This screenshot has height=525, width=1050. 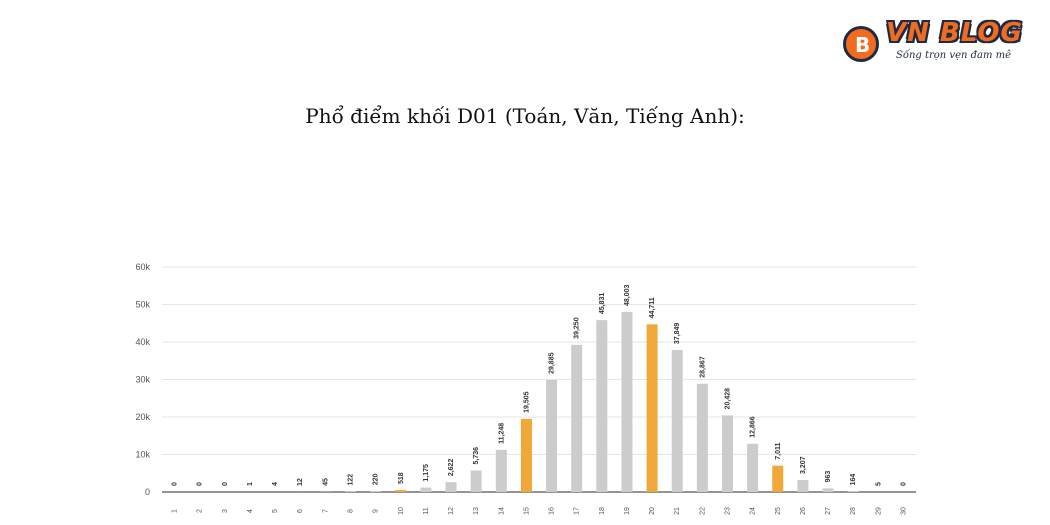 I want to click on blogger-icon: B, so click(x=861, y=44).